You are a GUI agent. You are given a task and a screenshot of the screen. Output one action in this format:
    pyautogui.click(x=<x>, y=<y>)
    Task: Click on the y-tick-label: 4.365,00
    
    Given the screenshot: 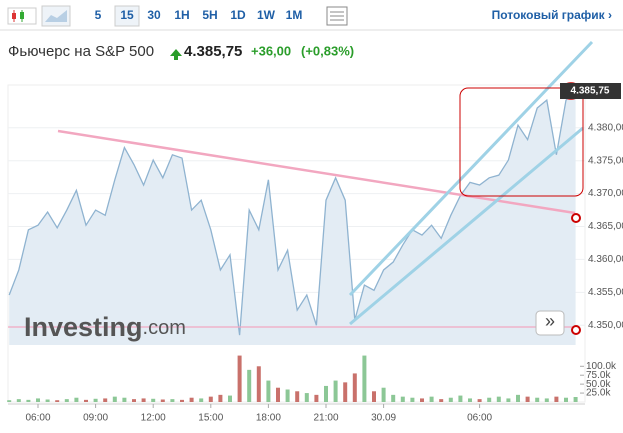 What is the action you would take?
    pyautogui.click(x=605, y=226)
    